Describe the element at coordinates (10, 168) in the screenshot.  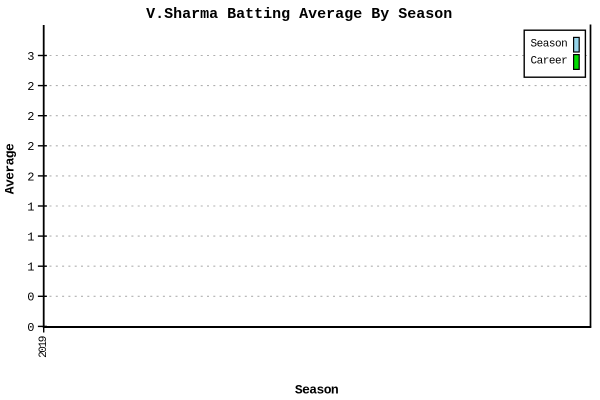
I see `svg-text: Average` at that location.